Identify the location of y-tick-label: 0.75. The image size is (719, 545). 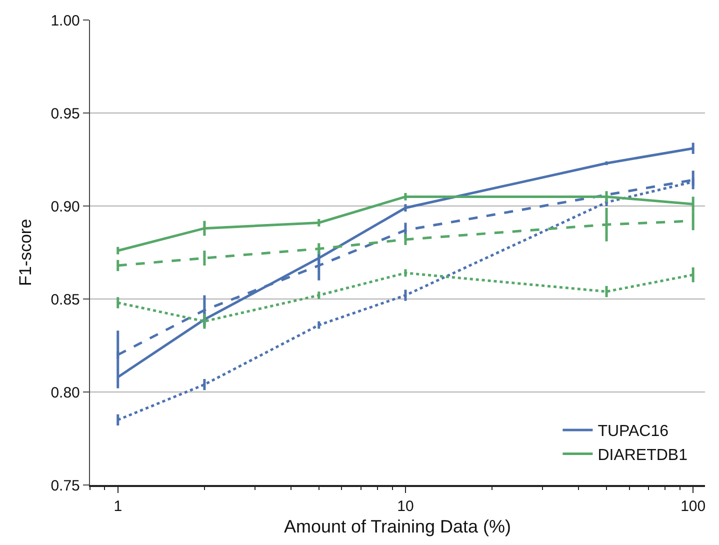
(65, 485).